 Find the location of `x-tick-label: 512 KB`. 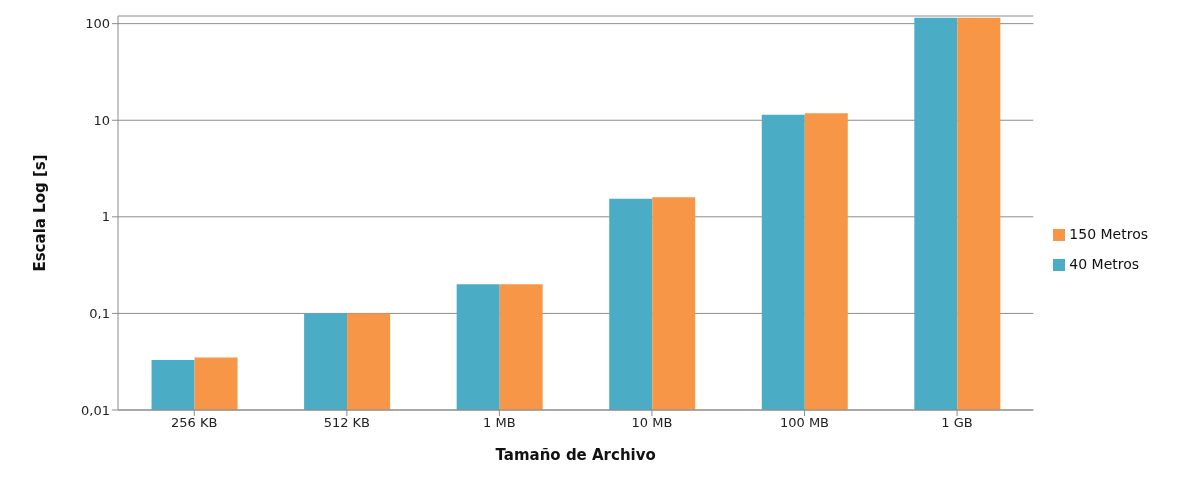

x-tick-label: 512 KB is located at coordinates (347, 423).